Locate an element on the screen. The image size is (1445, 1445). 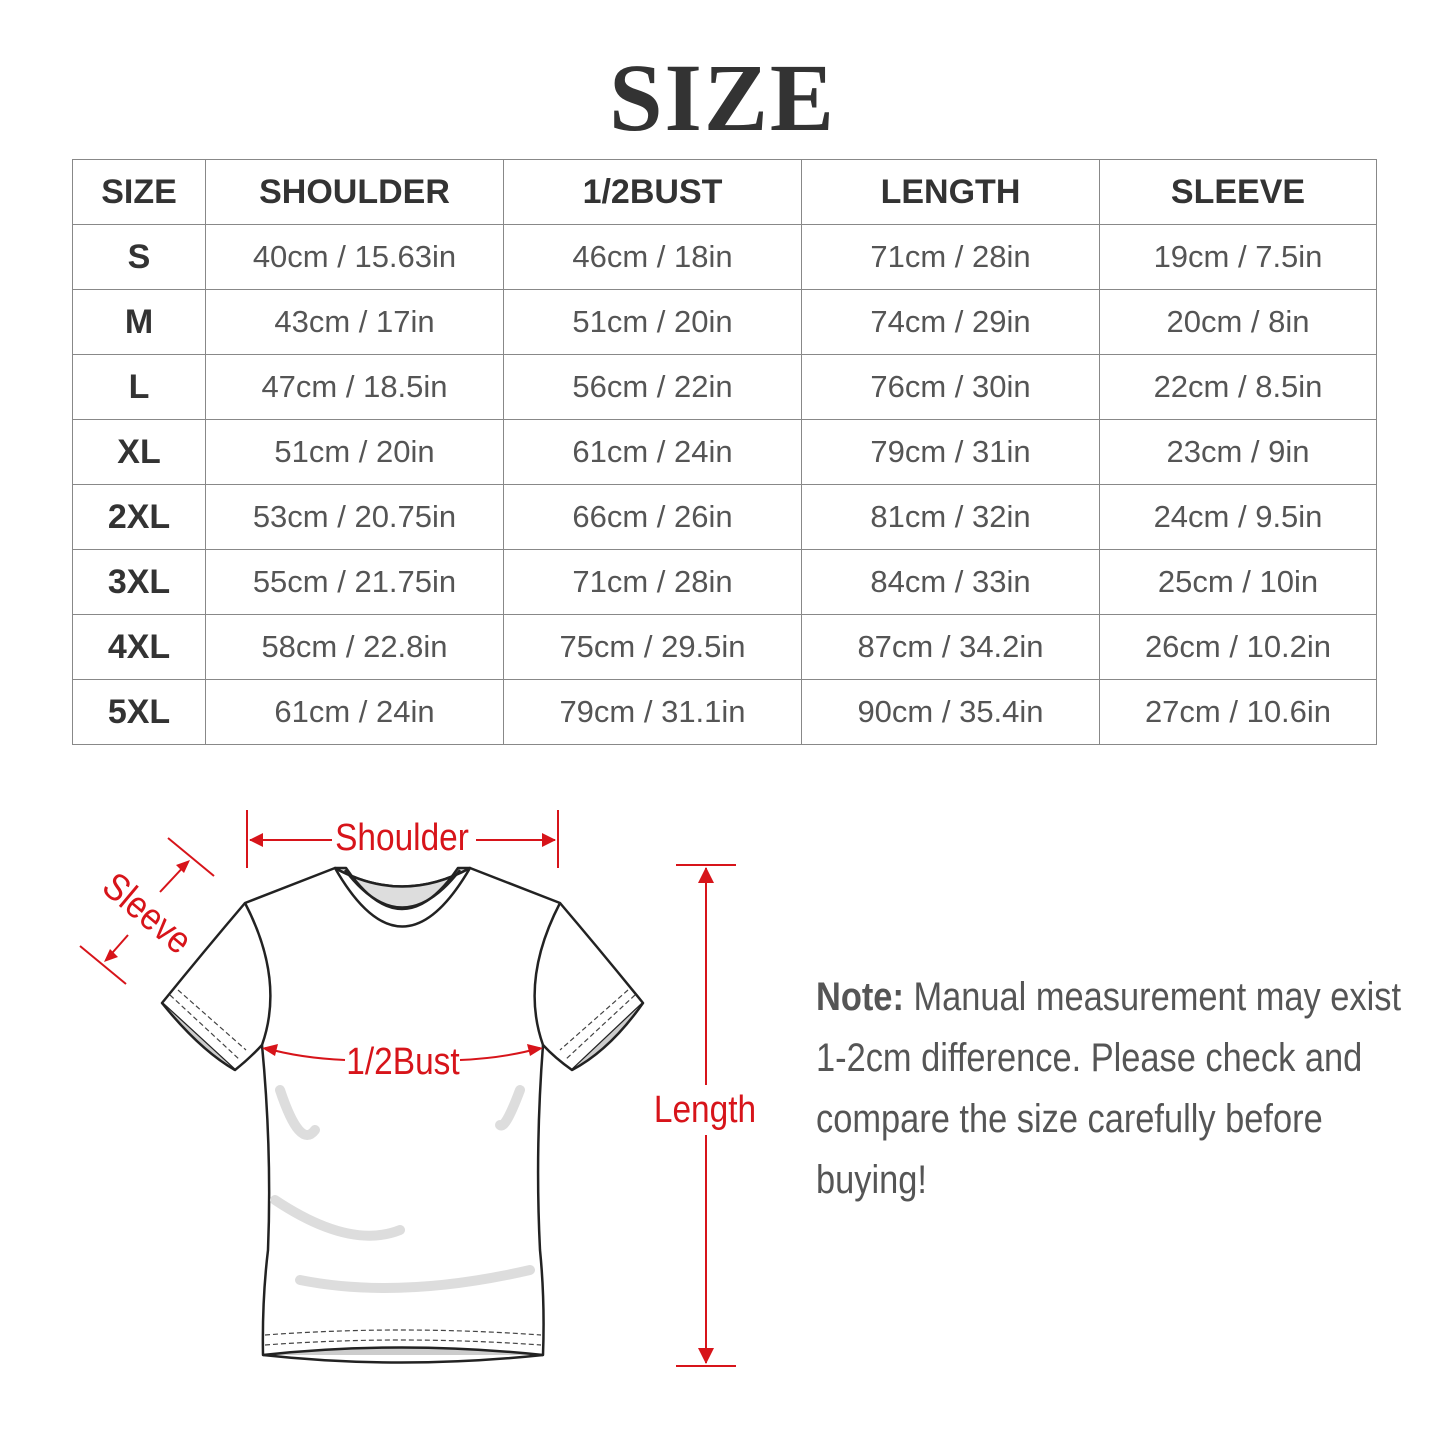
measurement-cell: 47cm / 18.5in is located at coordinates (354, 387).